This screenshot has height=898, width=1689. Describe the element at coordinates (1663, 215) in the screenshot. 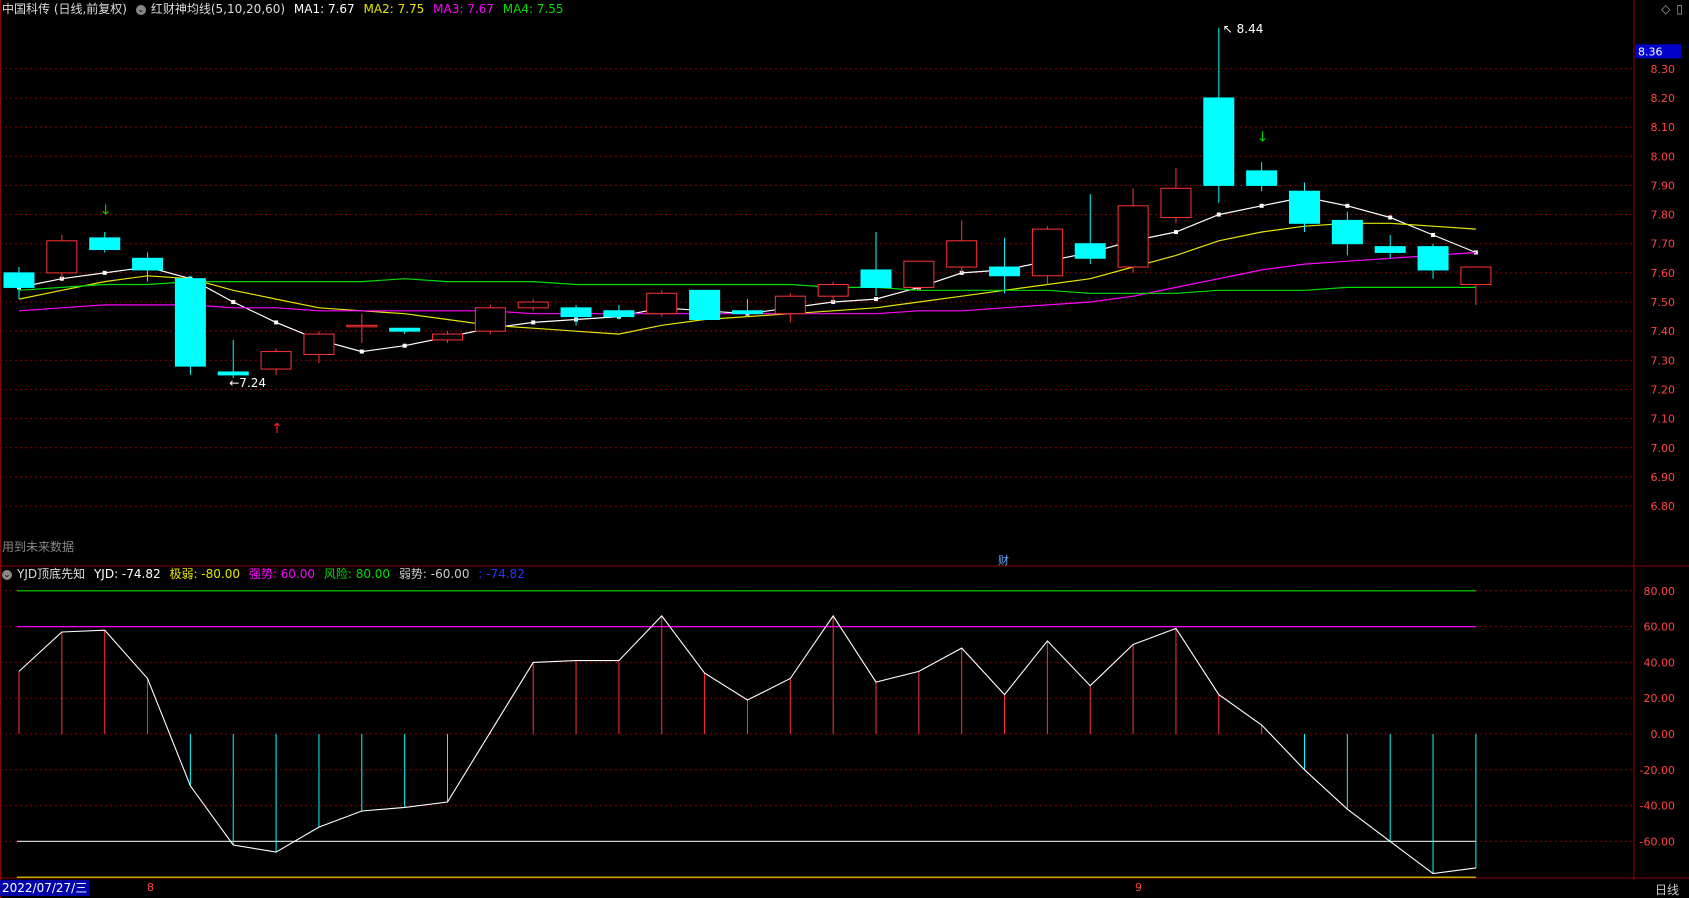

I see `y-tick-label: 7.80` at that location.